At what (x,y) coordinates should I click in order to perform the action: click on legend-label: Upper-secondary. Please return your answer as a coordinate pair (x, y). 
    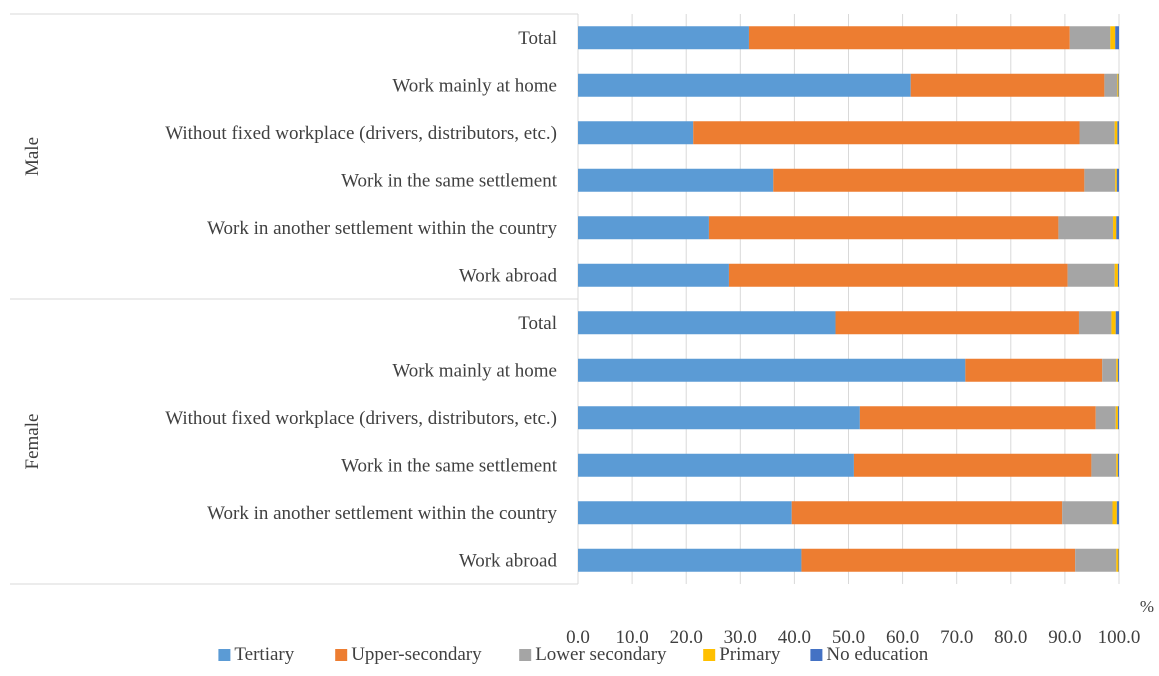
    Looking at the image, I should click on (416, 654).